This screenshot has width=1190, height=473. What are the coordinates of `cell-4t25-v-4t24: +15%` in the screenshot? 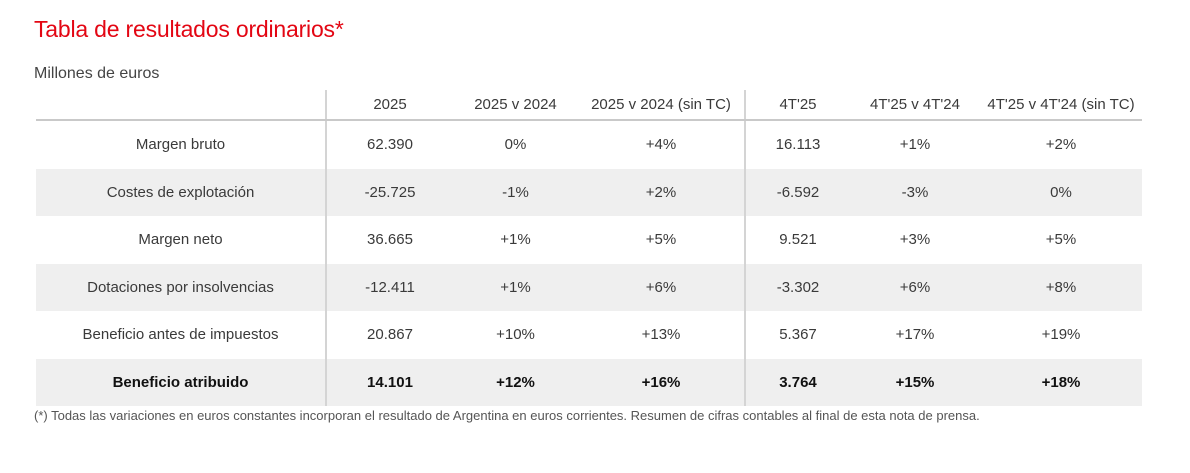 It's located at (915, 382).